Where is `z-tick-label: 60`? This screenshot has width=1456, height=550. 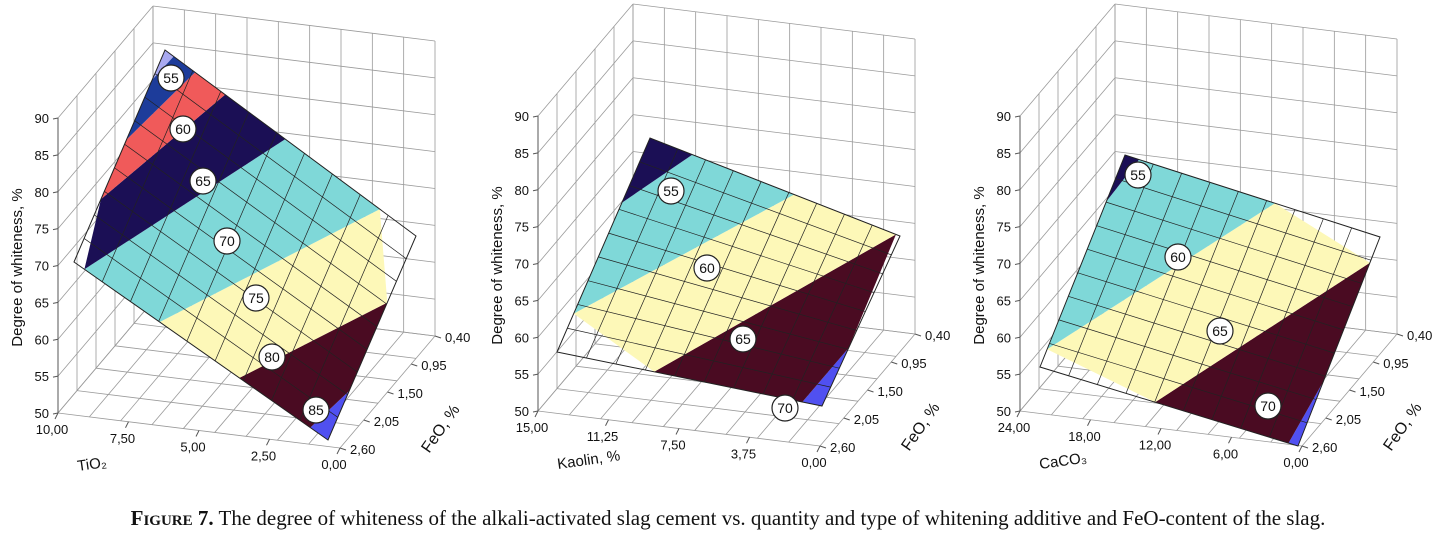
z-tick-label: 60 is located at coordinates (1004, 337).